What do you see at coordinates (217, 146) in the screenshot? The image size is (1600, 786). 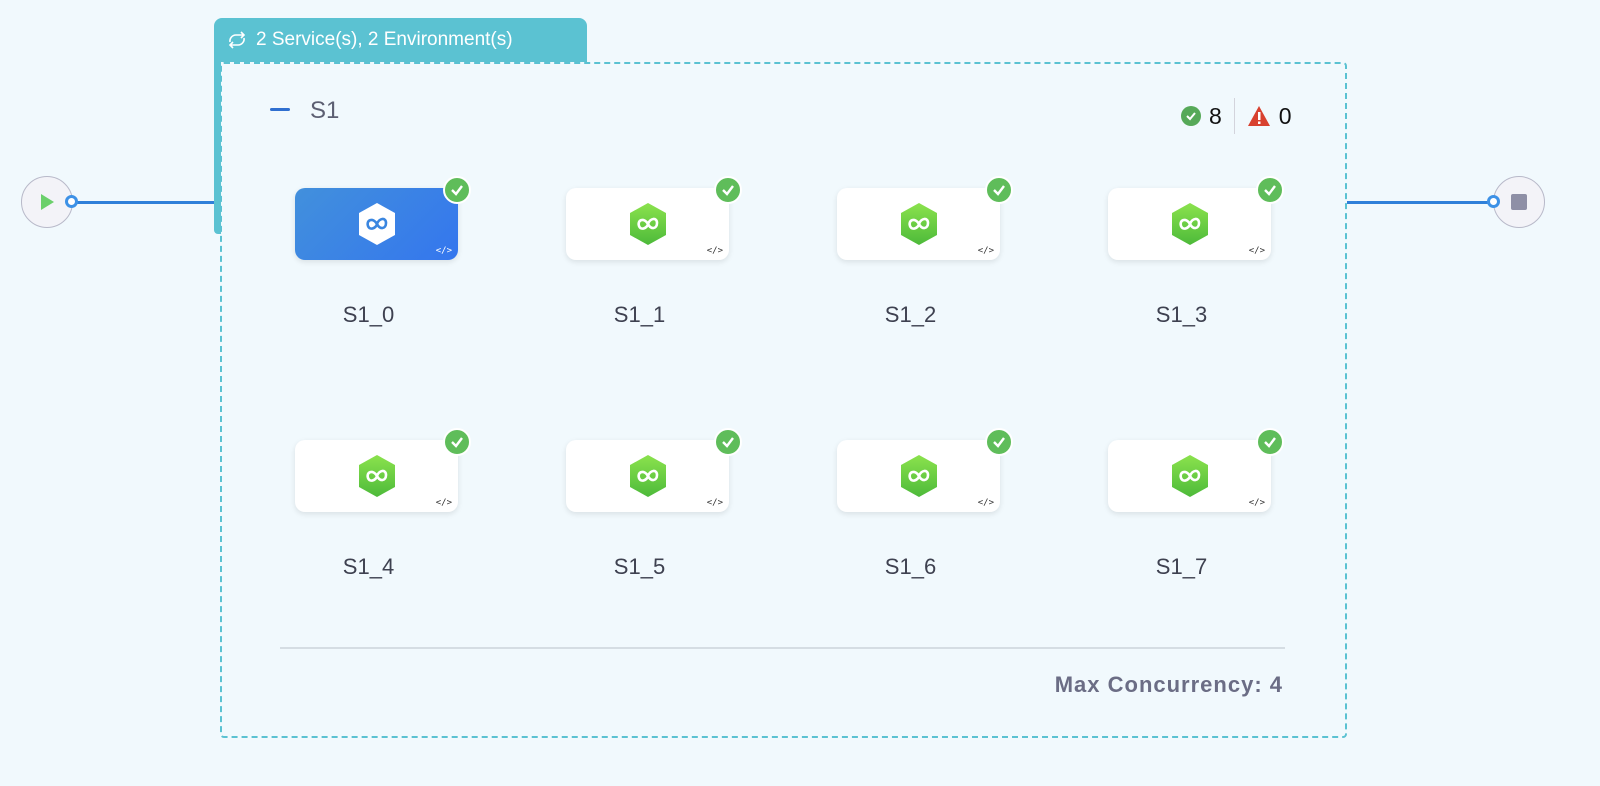 I see `tab-bar` at bounding box center [217, 146].